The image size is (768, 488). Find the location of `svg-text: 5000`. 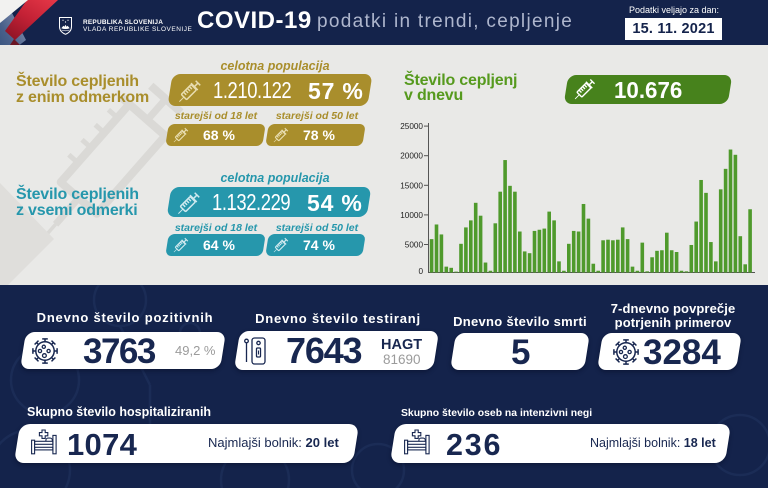

svg-text: 5000 is located at coordinates (414, 244).